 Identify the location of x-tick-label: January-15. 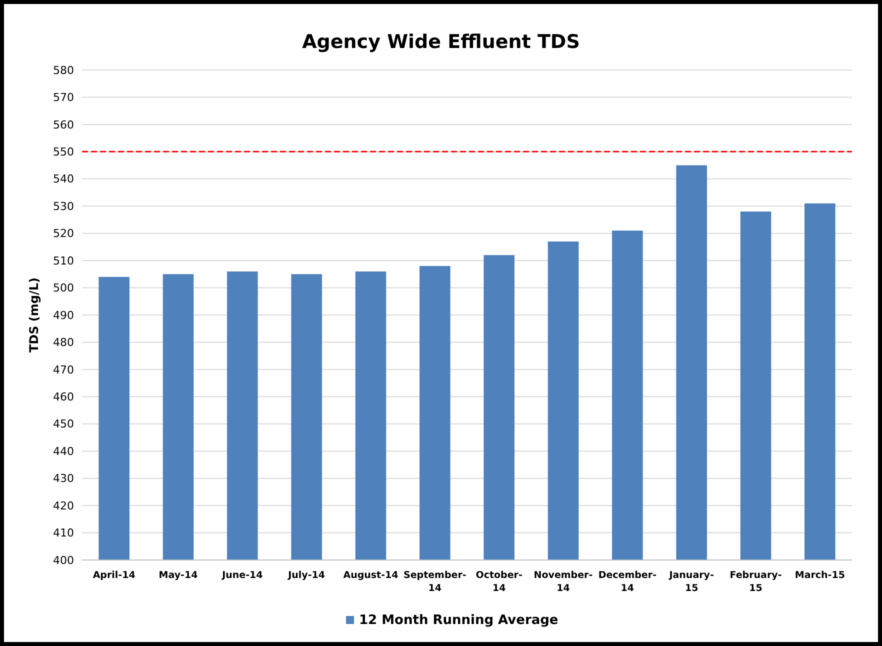
(691, 582).